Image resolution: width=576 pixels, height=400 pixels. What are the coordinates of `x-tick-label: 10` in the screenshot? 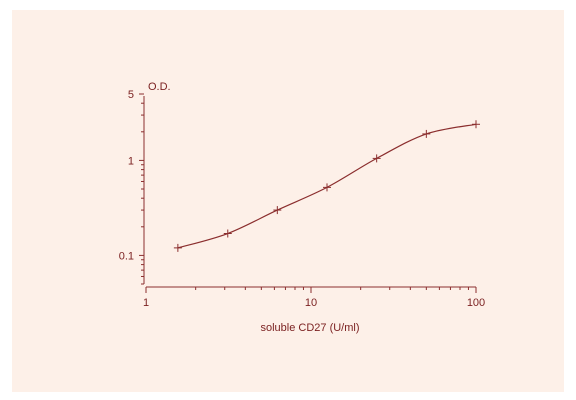 It's located at (311, 303).